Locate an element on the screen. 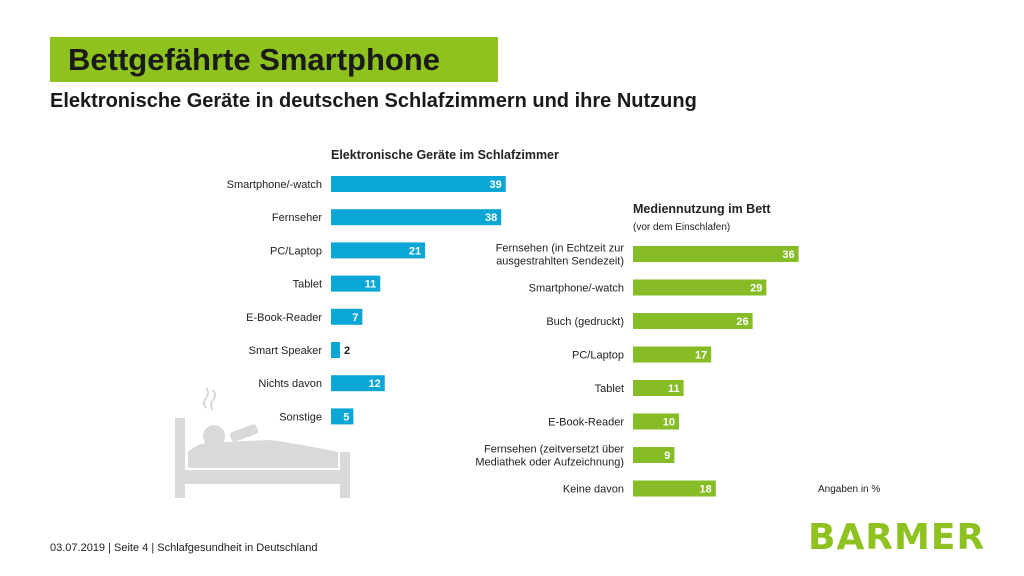 Image resolution: width=1024 pixels, height=576 pixels. data-label: 18 is located at coordinates (706, 490).